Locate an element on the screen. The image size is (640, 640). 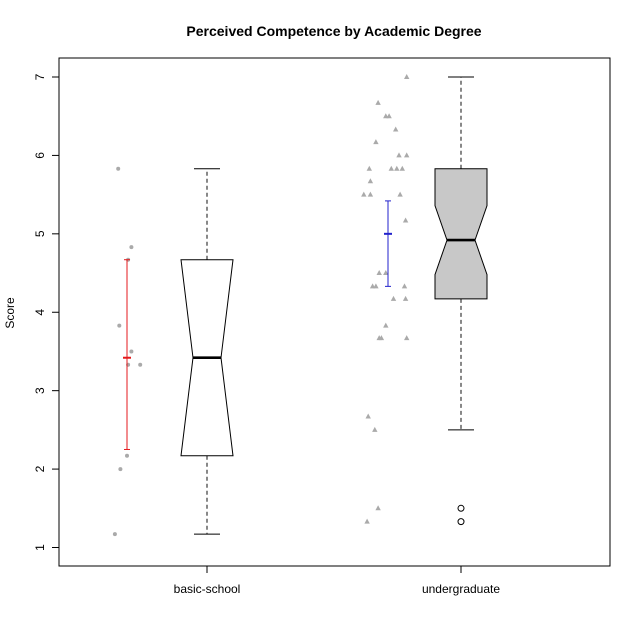
y-tick-label: 4 is located at coordinates (40, 312).